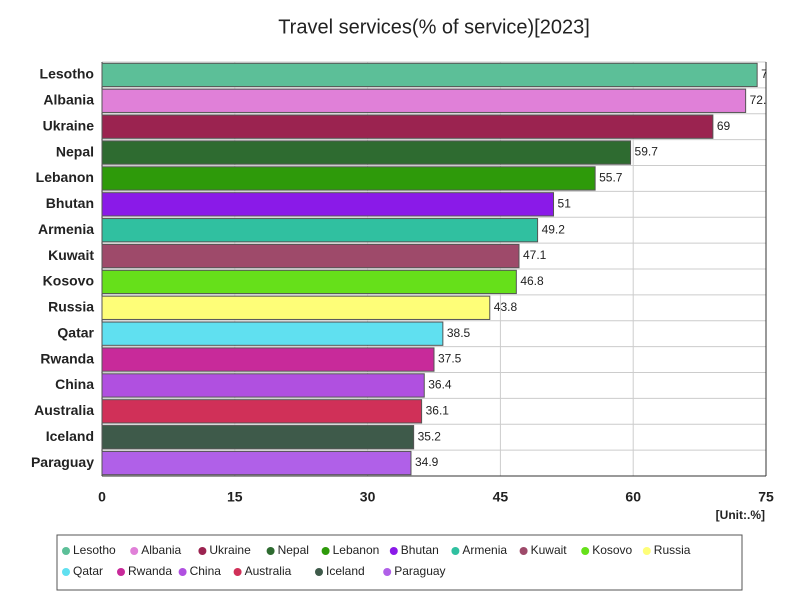  Describe the element at coordinates (75, 332) in the screenshot. I see `y-tick-label: Qatar` at that location.